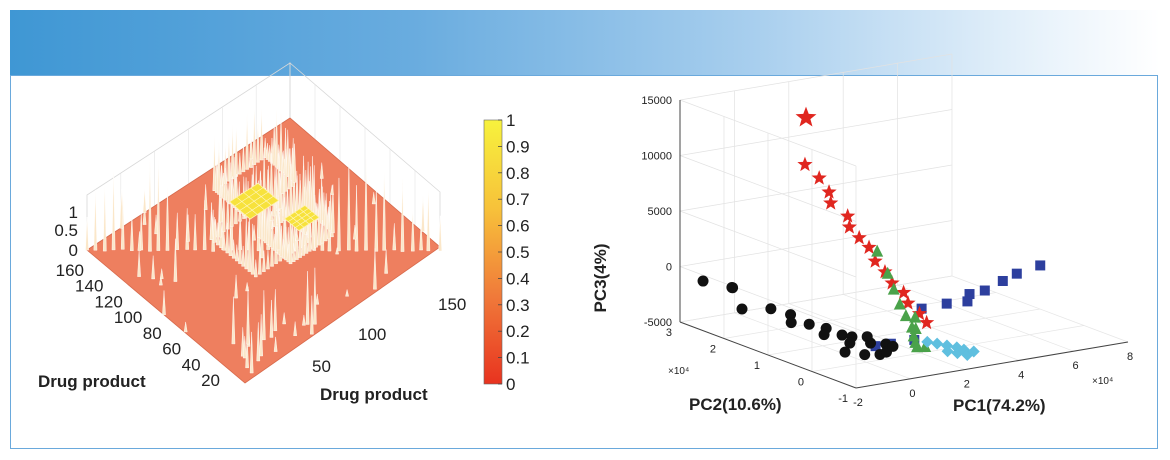 The height and width of the screenshot is (460, 1170). Describe the element at coordinates (768, 355) in the screenshot. I see `pc2-axis` at that location.